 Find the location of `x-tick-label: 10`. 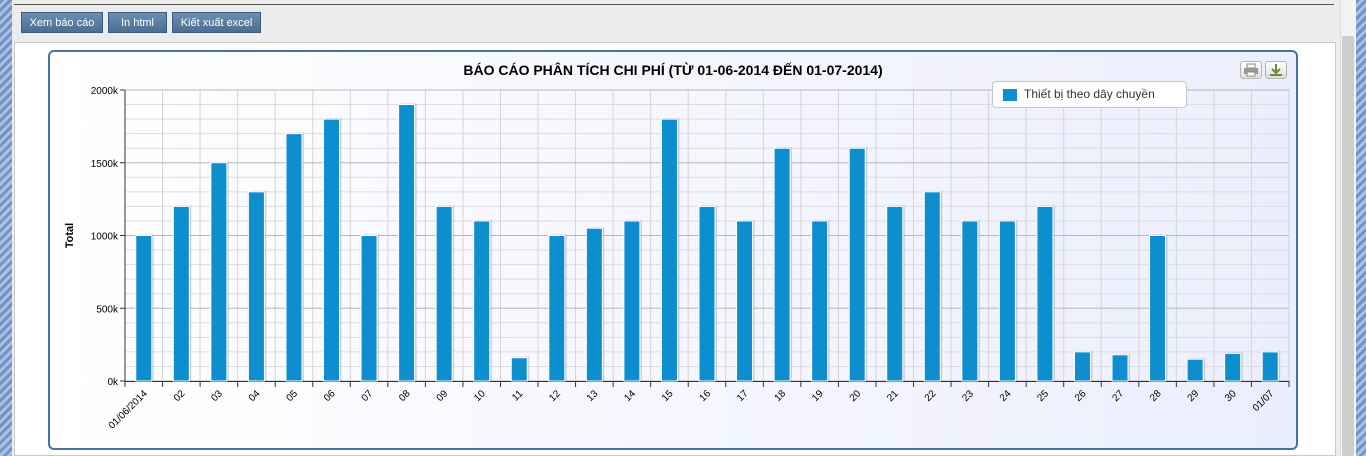

x-tick-label: 10 is located at coordinates (480, 396).